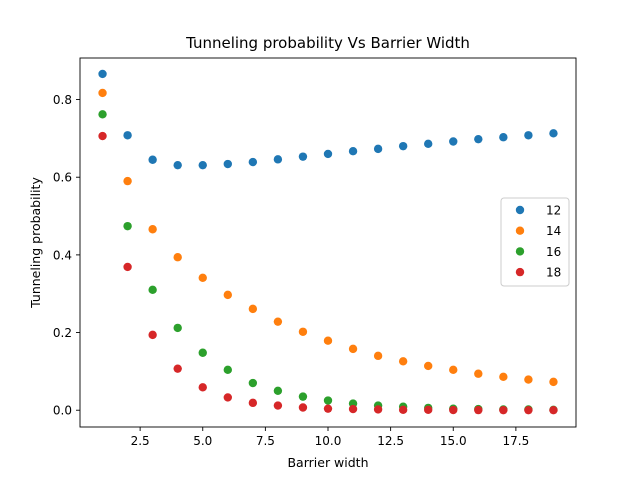 The image size is (640, 480). Describe the element at coordinates (328, 441) in the screenshot. I see `x-tick-label: 10.0` at that location.